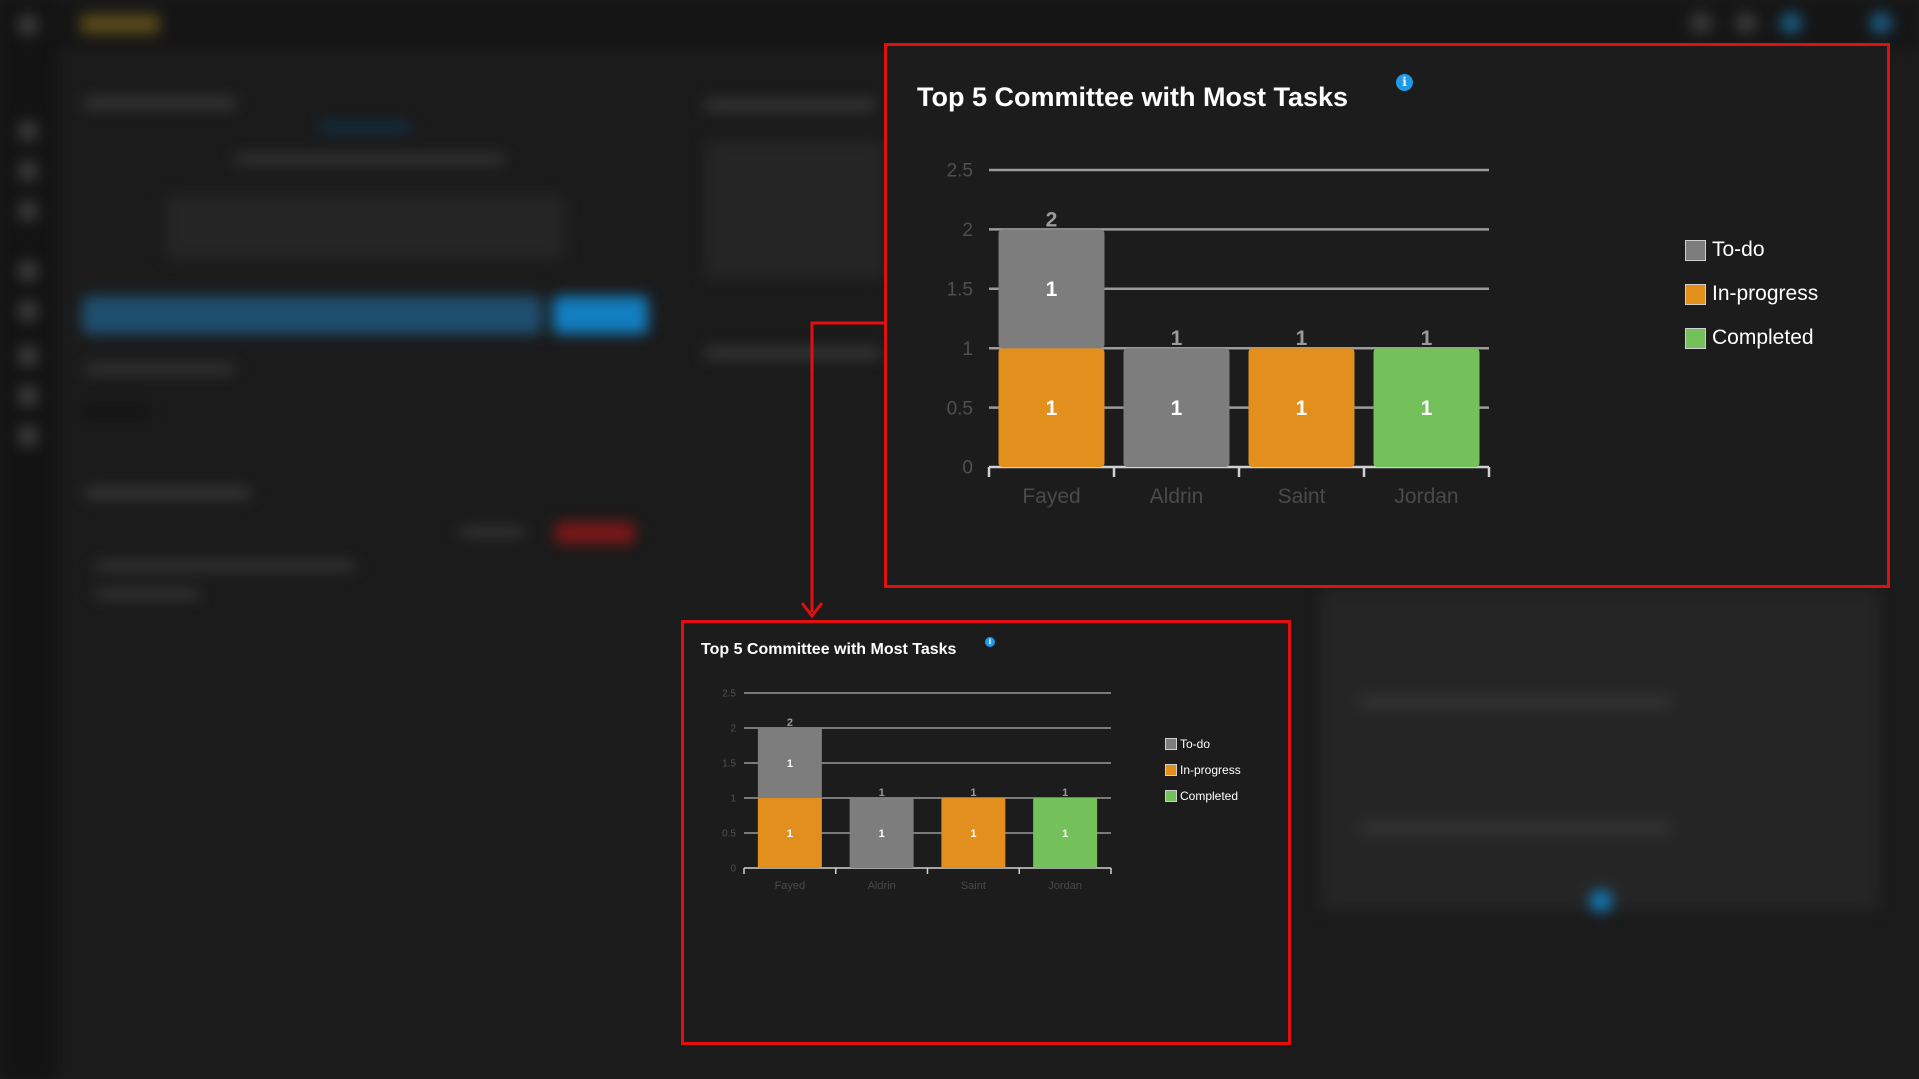 This screenshot has height=1079, width=1919. What do you see at coordinates (312, 315) in the screenshot?
I see `input-field` at bounding box center [312, 315].